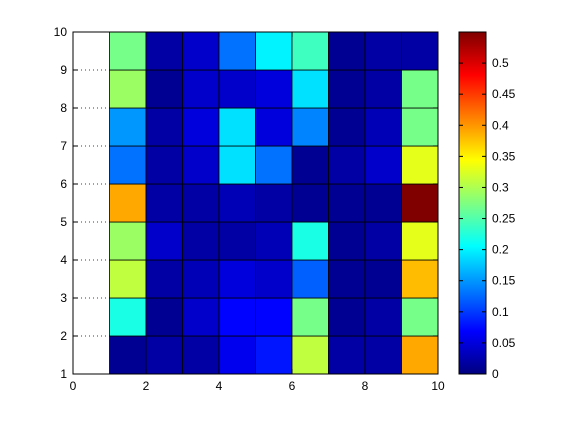  I want to click on colorbar-tick-label: 0.4, so click(500, 125).